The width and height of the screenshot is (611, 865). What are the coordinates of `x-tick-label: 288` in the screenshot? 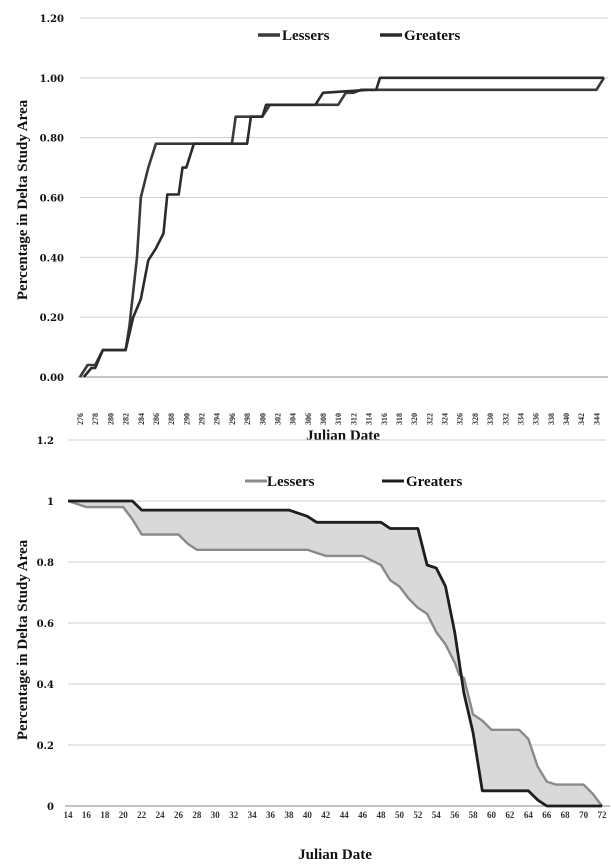 It's located at (171, 419).